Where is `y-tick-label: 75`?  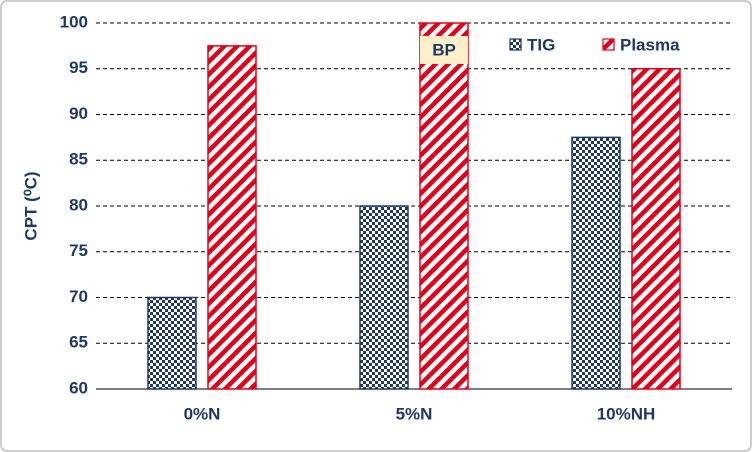 y-tick-label: 75 is located at coordinates (78, 250).